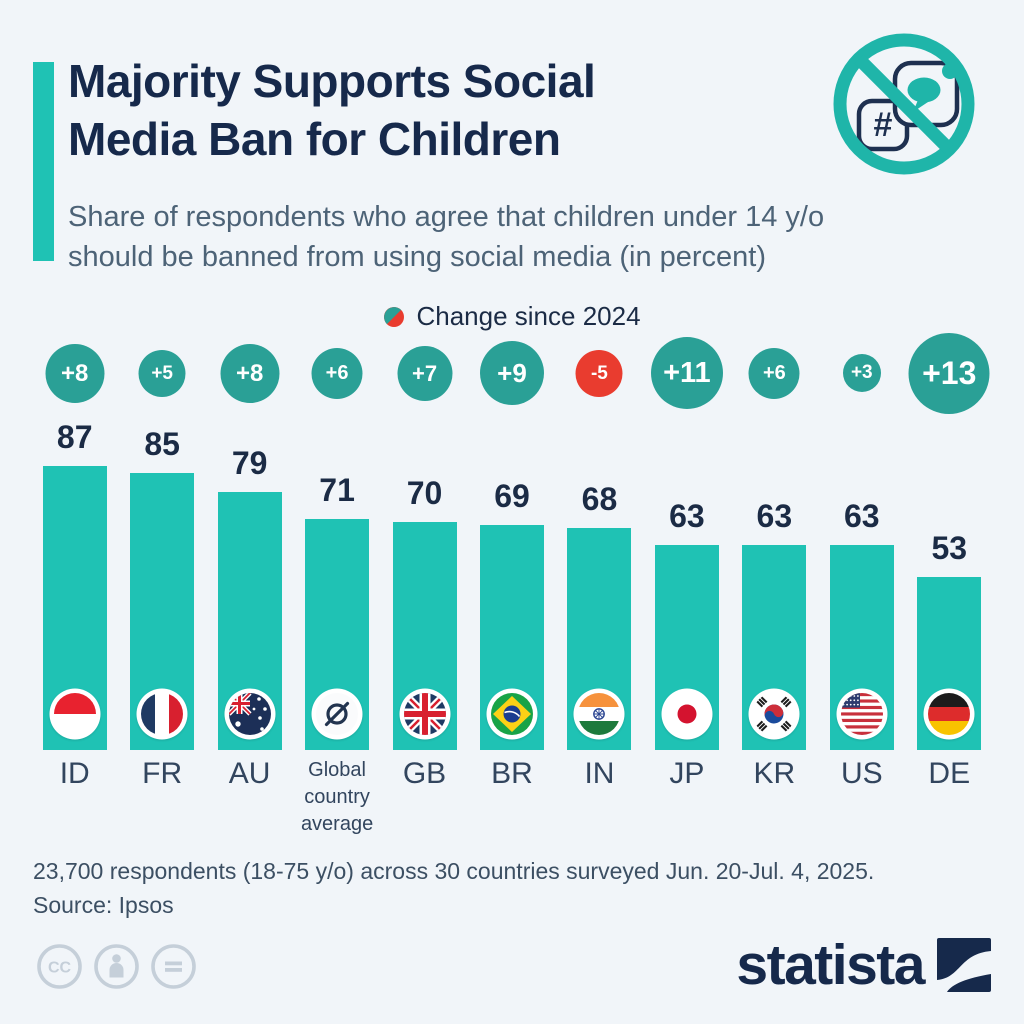  Describe the element at coordinates (774, 714) in the screenshot. I see `flag-kr-icon` at that location.